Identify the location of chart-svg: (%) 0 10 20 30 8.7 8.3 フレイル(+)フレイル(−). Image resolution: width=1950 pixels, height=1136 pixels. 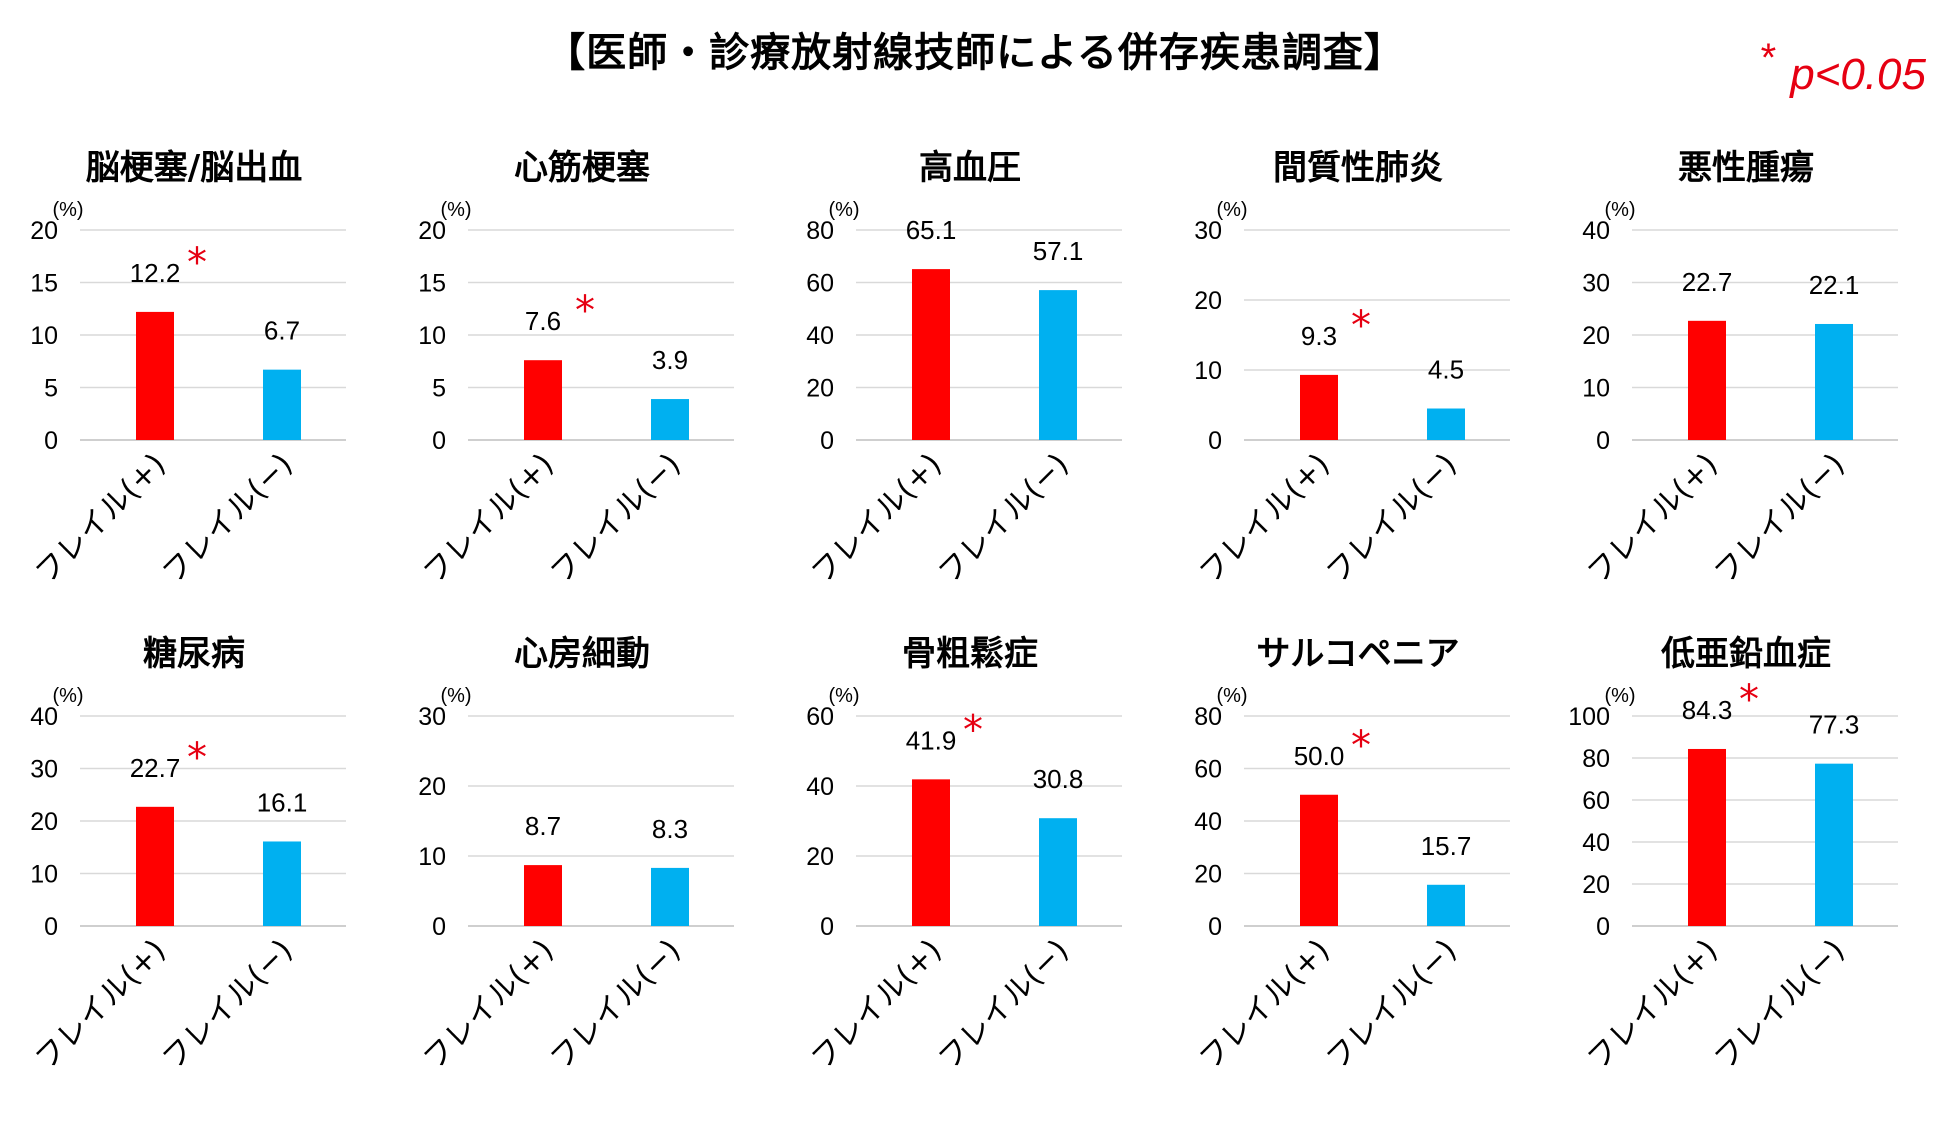
(575, 881).